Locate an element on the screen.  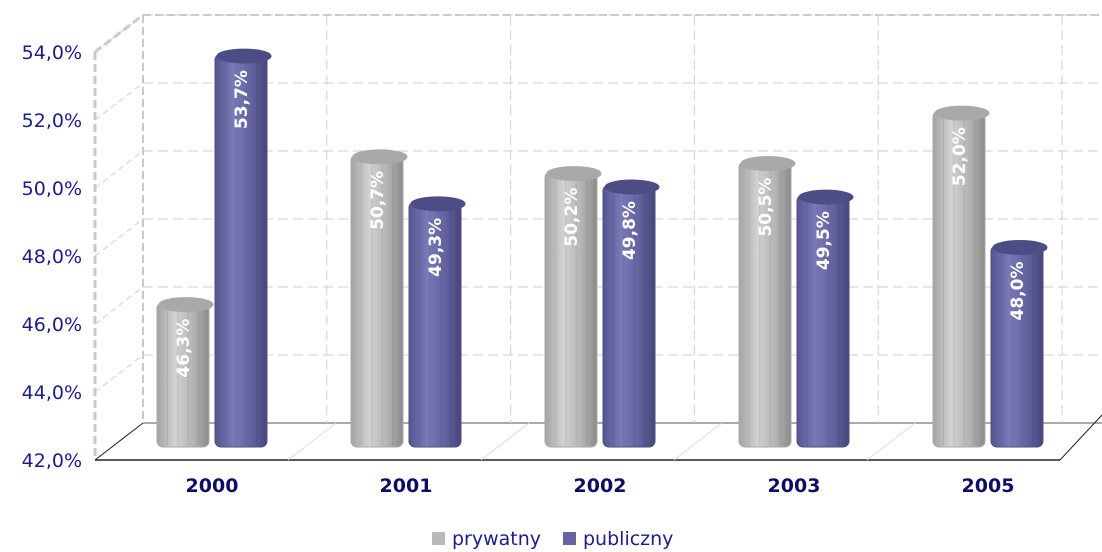
legend-swatch-publiczny is located at coordinates (569, 538).